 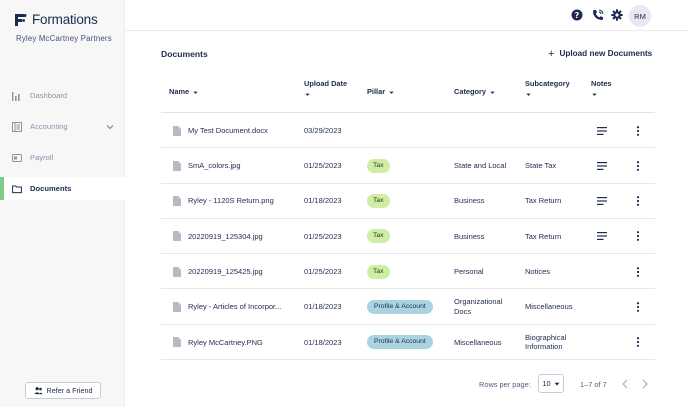 I want to click on name-cell: 20220919_125425.jpg, so click(x=218, y=271).